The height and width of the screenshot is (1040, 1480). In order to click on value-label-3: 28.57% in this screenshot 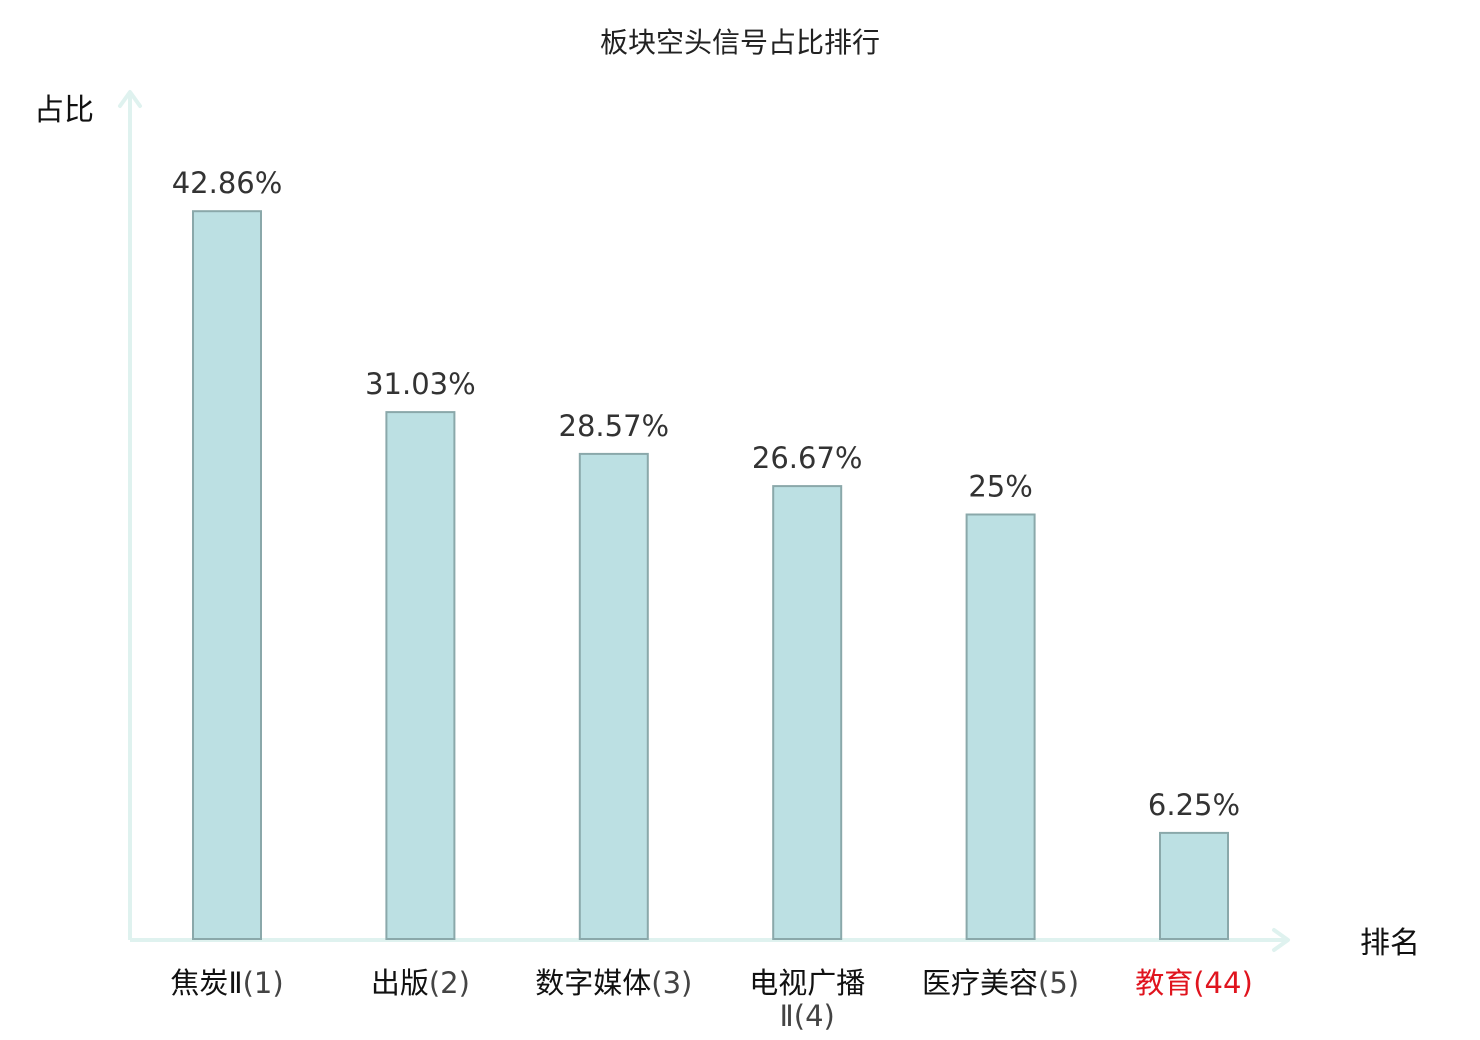, I will do `click(614, 426)`.